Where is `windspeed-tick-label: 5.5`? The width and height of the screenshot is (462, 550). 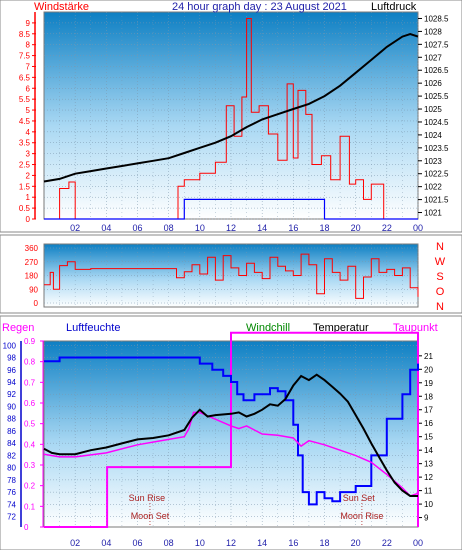 windspeed-tick-label: 5.5 is located at coordinates (25, 99).